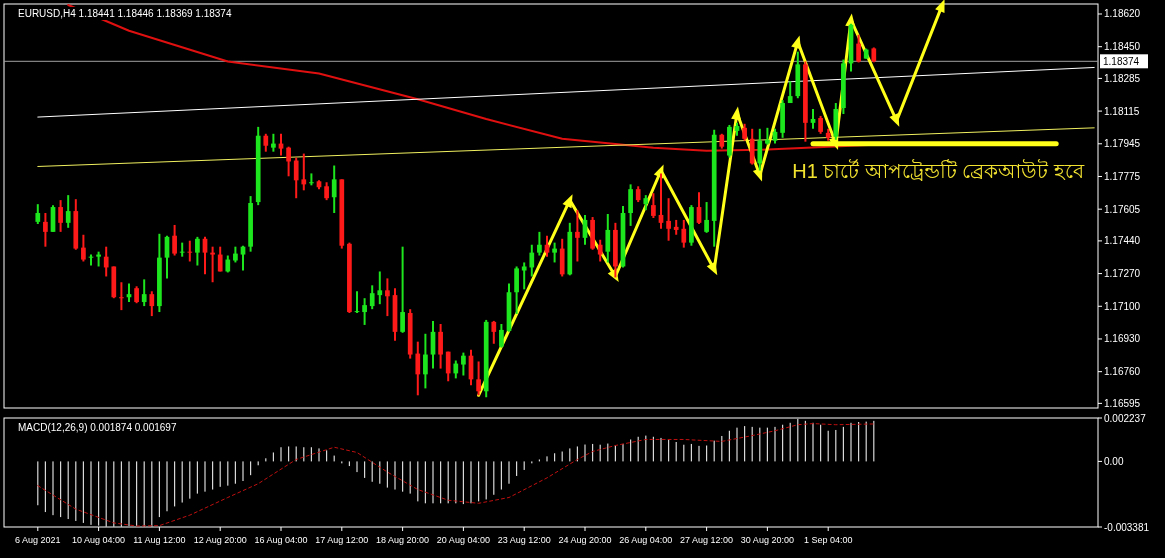  Describe the element at coordinates (1121, 61) in the screenshot. I see `ref-line-label: 1.18374` at that location.